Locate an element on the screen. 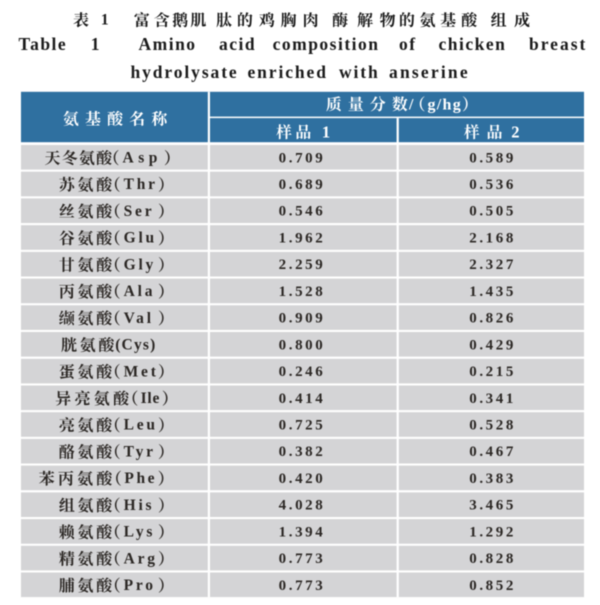  svg-text: Leu is located at coordinates (141, 425).